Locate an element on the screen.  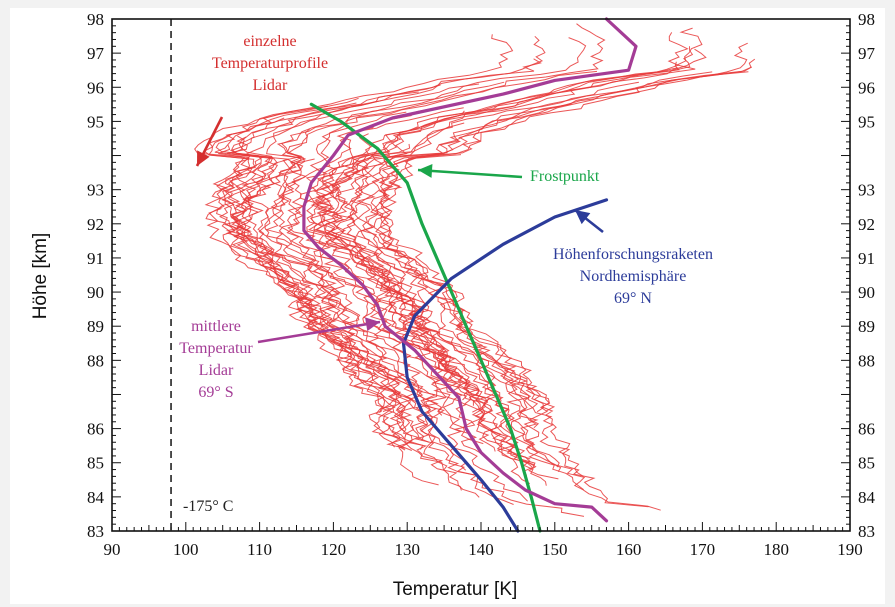
x-tick-label: 130 is located at coordinates (407, 549).